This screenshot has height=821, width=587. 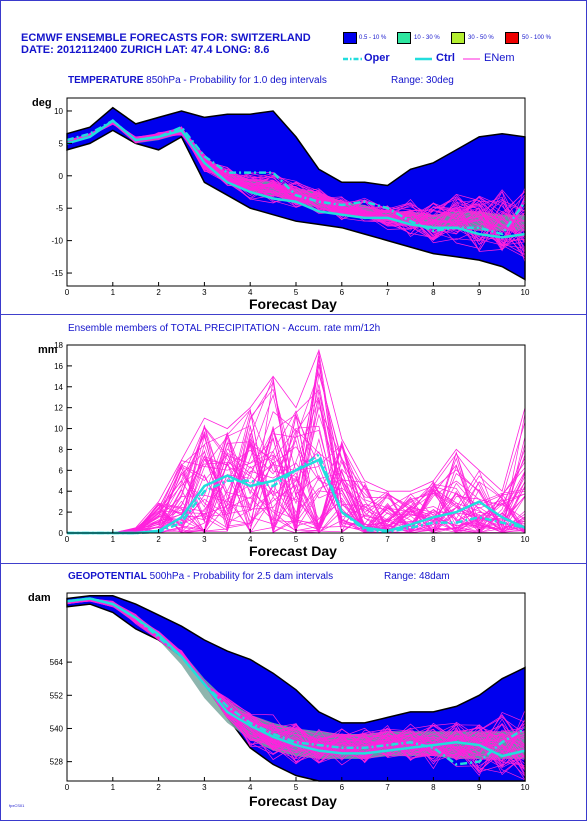 What do you see at coordinates (296, 292) in the screenshot?
I see `p0-xtick-label-5: 5` at bounding box center [296, 292].